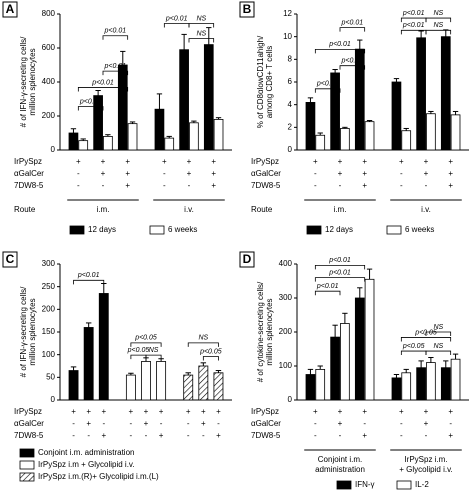 The height and width of the screenshot is (491, 474). Describe the element at coordinates (49, 286) in the screenshot. I see `y-tick-label: 250` at that location.